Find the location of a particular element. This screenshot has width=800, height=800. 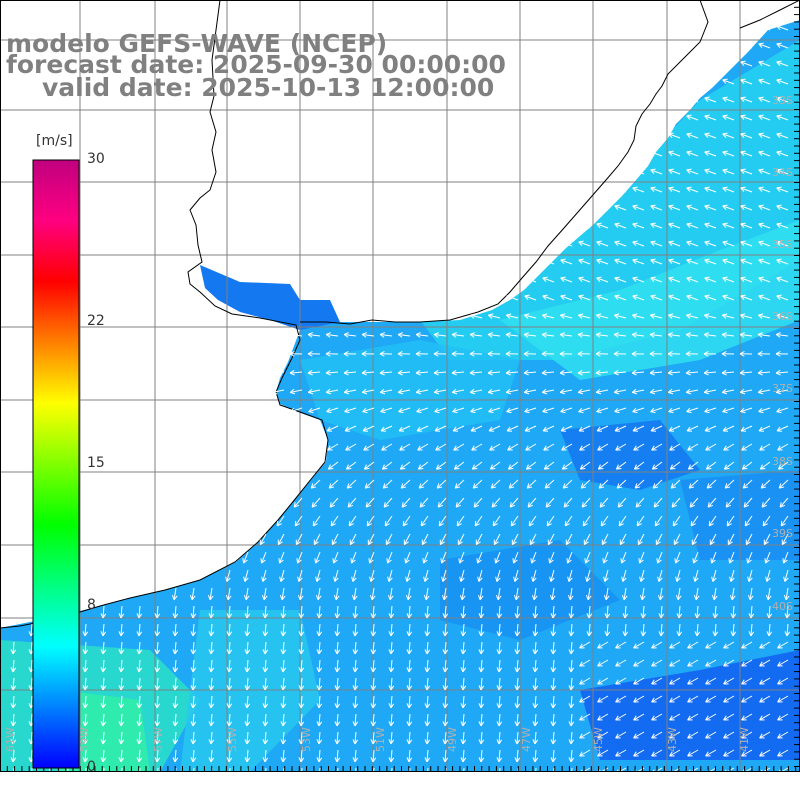

lon-label: 45W is located at coordinates (598, 739).